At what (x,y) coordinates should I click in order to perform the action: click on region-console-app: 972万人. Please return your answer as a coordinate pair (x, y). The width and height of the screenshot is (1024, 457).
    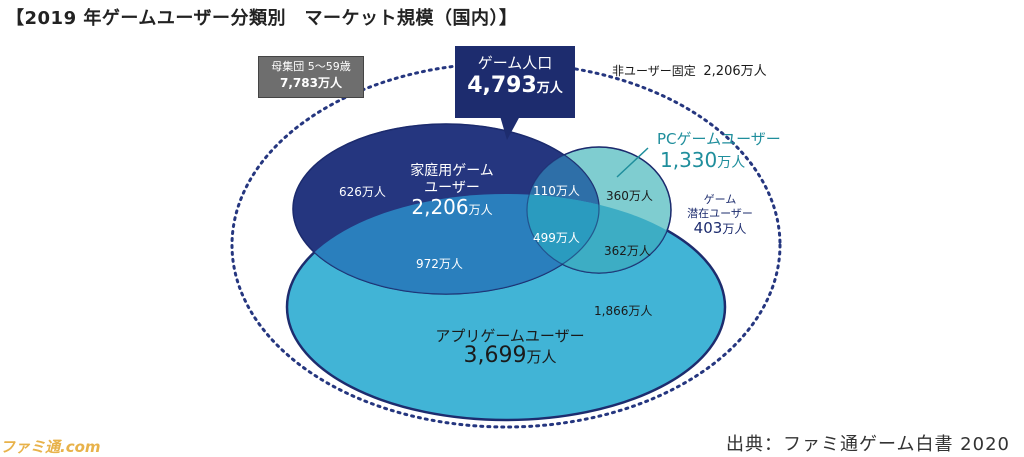
    Looking at the image, I should click on (439, 264).